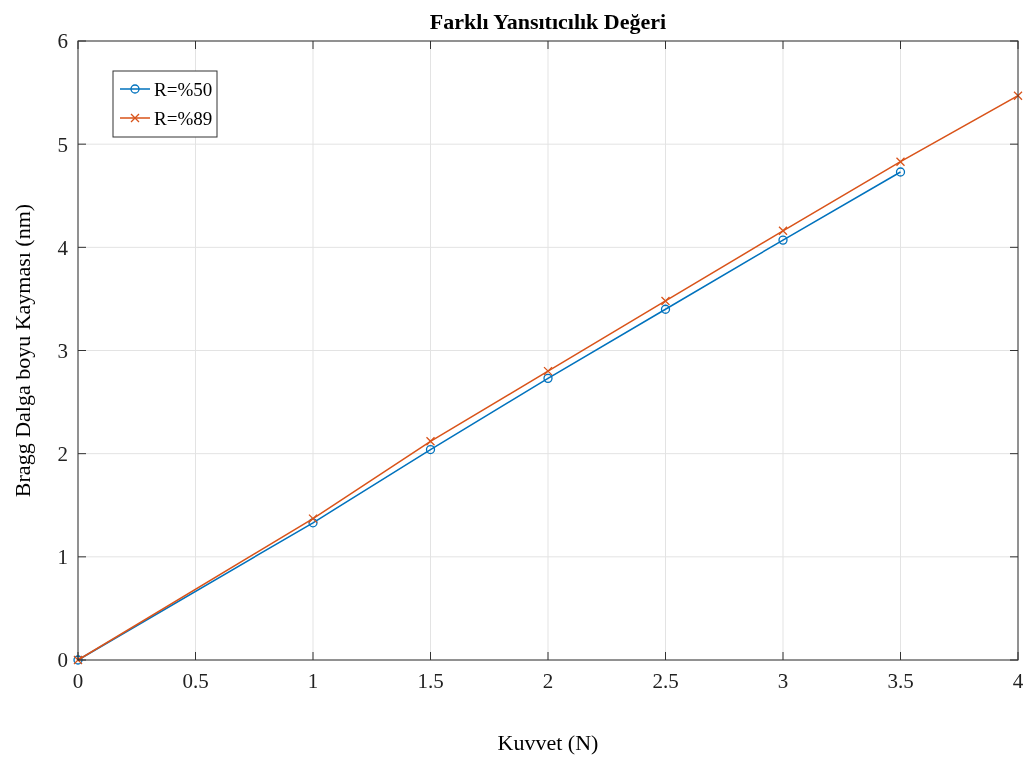  I want to click on y-tick-label: 0, so click(62, 660).